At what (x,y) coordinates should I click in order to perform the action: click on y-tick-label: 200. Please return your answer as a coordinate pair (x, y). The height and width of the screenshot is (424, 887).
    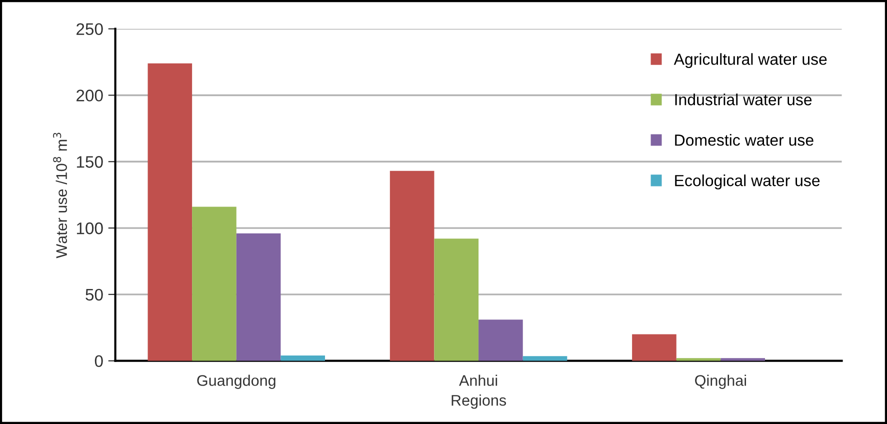
    Looking at the image, I should click on (89, 96).